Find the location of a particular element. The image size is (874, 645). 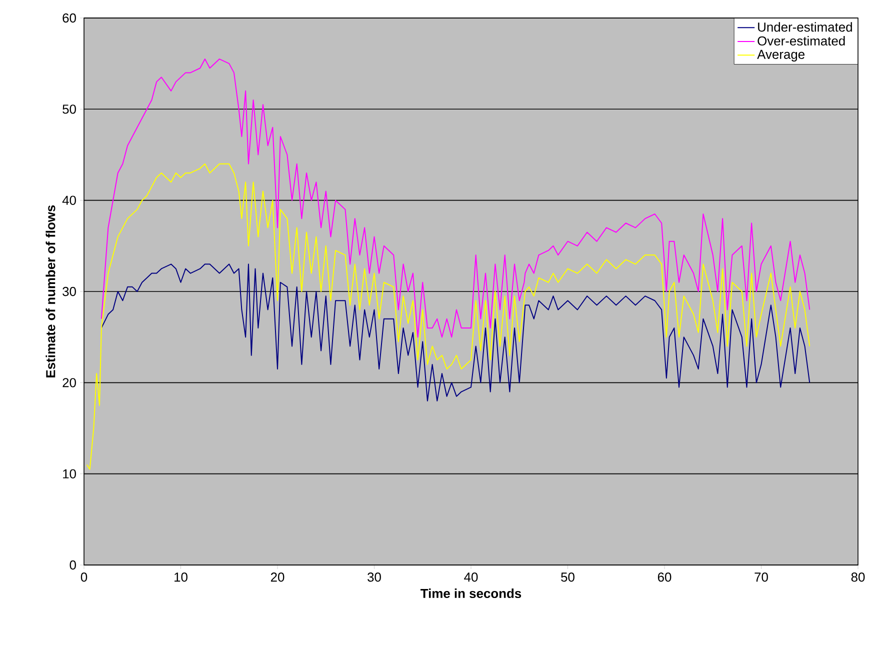

y-tick-label: 0 is located at coordinates (73, 565).